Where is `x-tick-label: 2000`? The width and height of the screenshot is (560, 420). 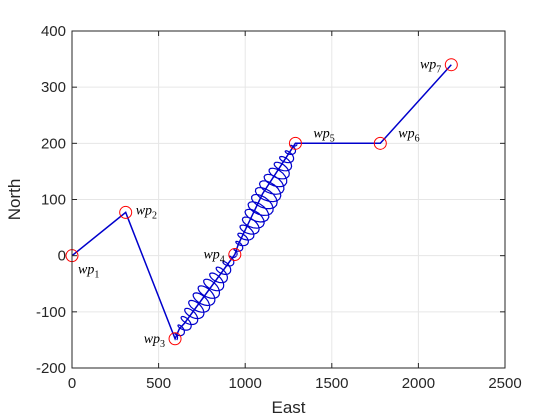
x-tick-label: 2000 is located at coordinates (418, 383).